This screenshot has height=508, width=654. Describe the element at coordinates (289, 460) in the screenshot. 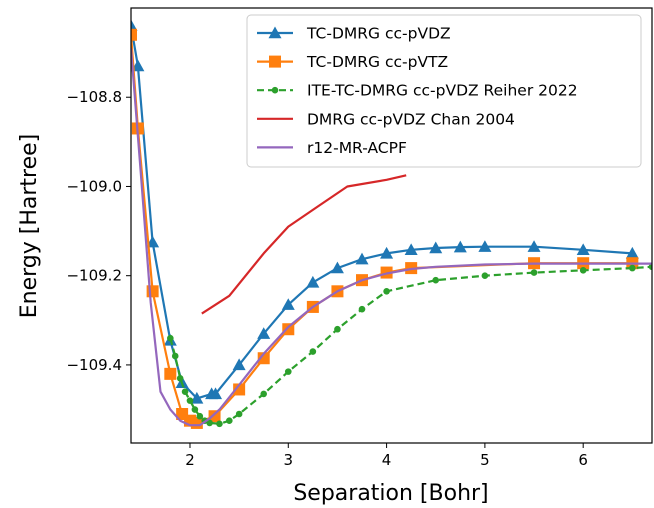

I see `x-tick-label: 3` at that location.